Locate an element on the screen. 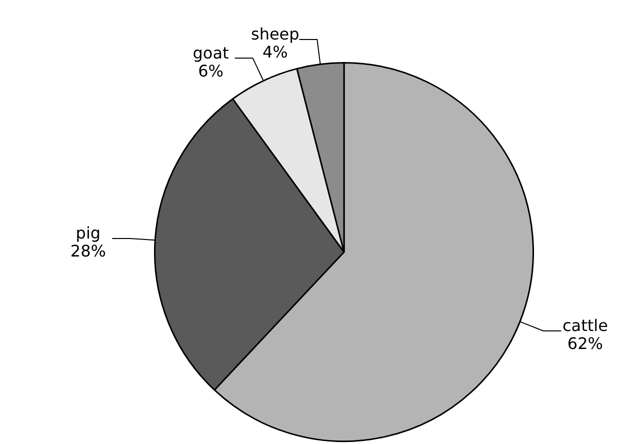 This screenshot has width=628, height=444. data-label: 4% is located at coordinates (275, 52).